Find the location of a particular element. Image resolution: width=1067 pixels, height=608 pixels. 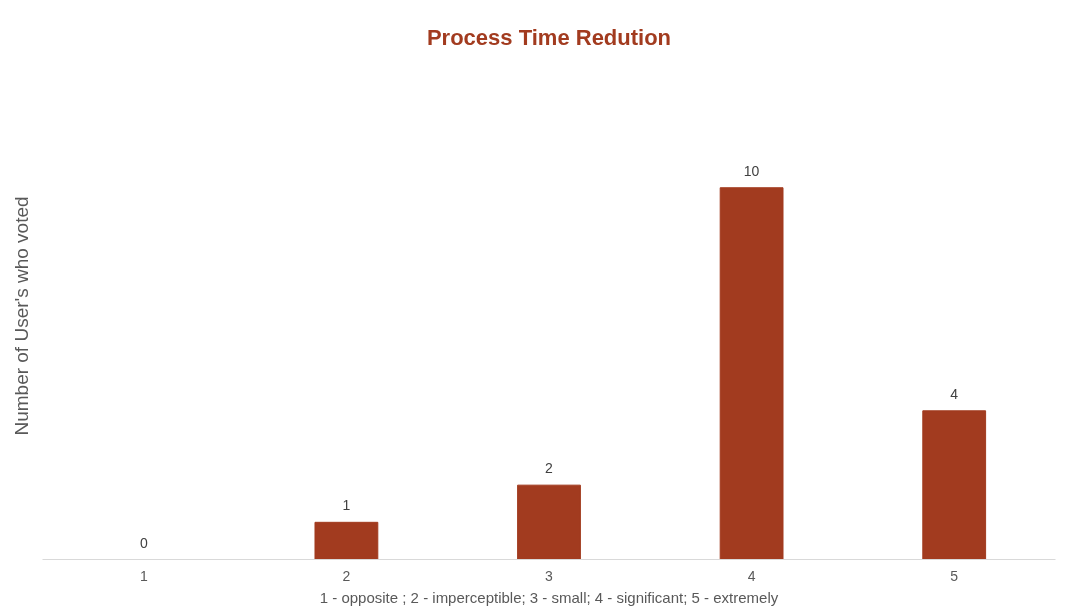

x-tick-label: 2 is located at coordinates (346, 575).